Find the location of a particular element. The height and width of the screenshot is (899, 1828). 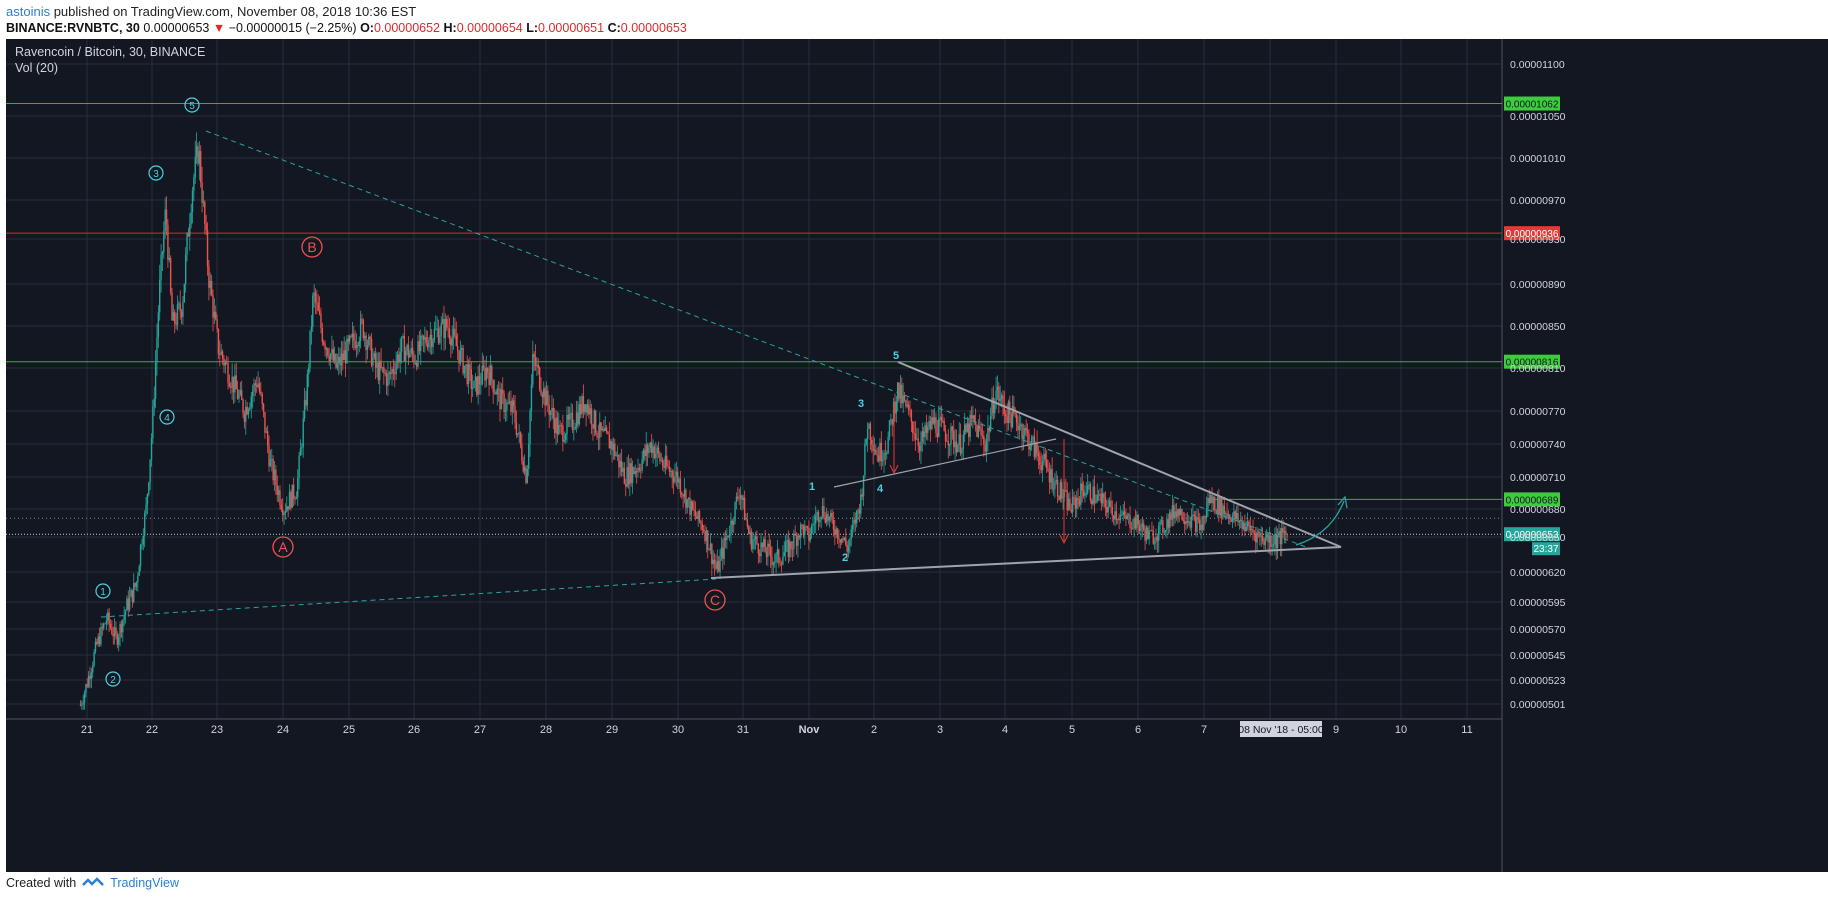

tradingview-link: TradingView is located at coordinates (144, 883).